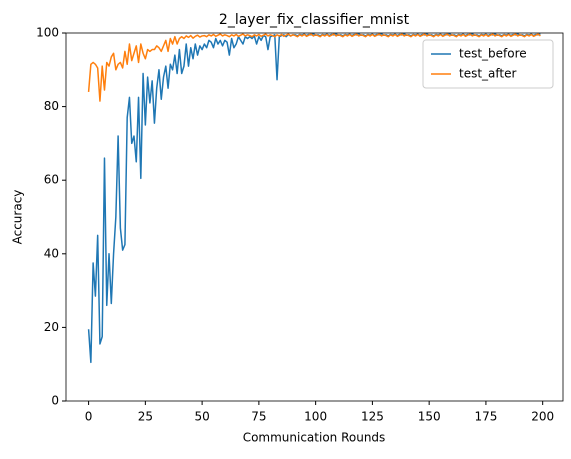 The width and height of the screenshot is (571, 459). I want to click on legend-box, so click(488, 64).